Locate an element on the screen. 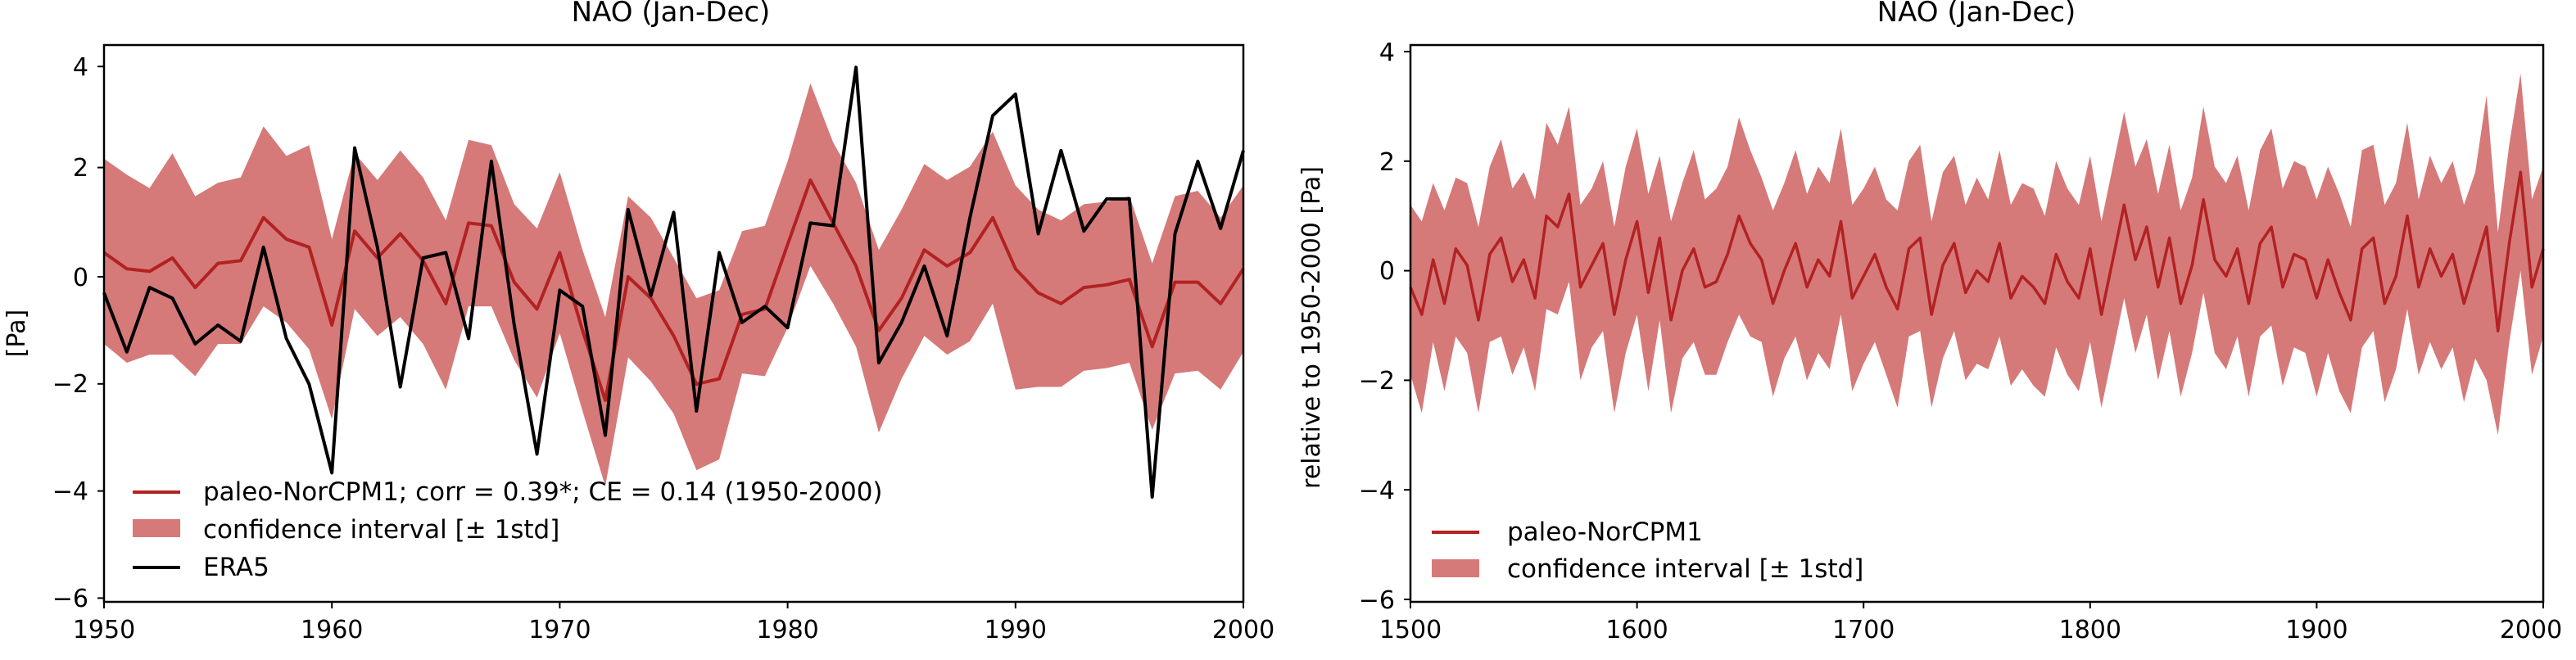  left-x-tick-label: 2000 is located at coordinates (1243, 630).